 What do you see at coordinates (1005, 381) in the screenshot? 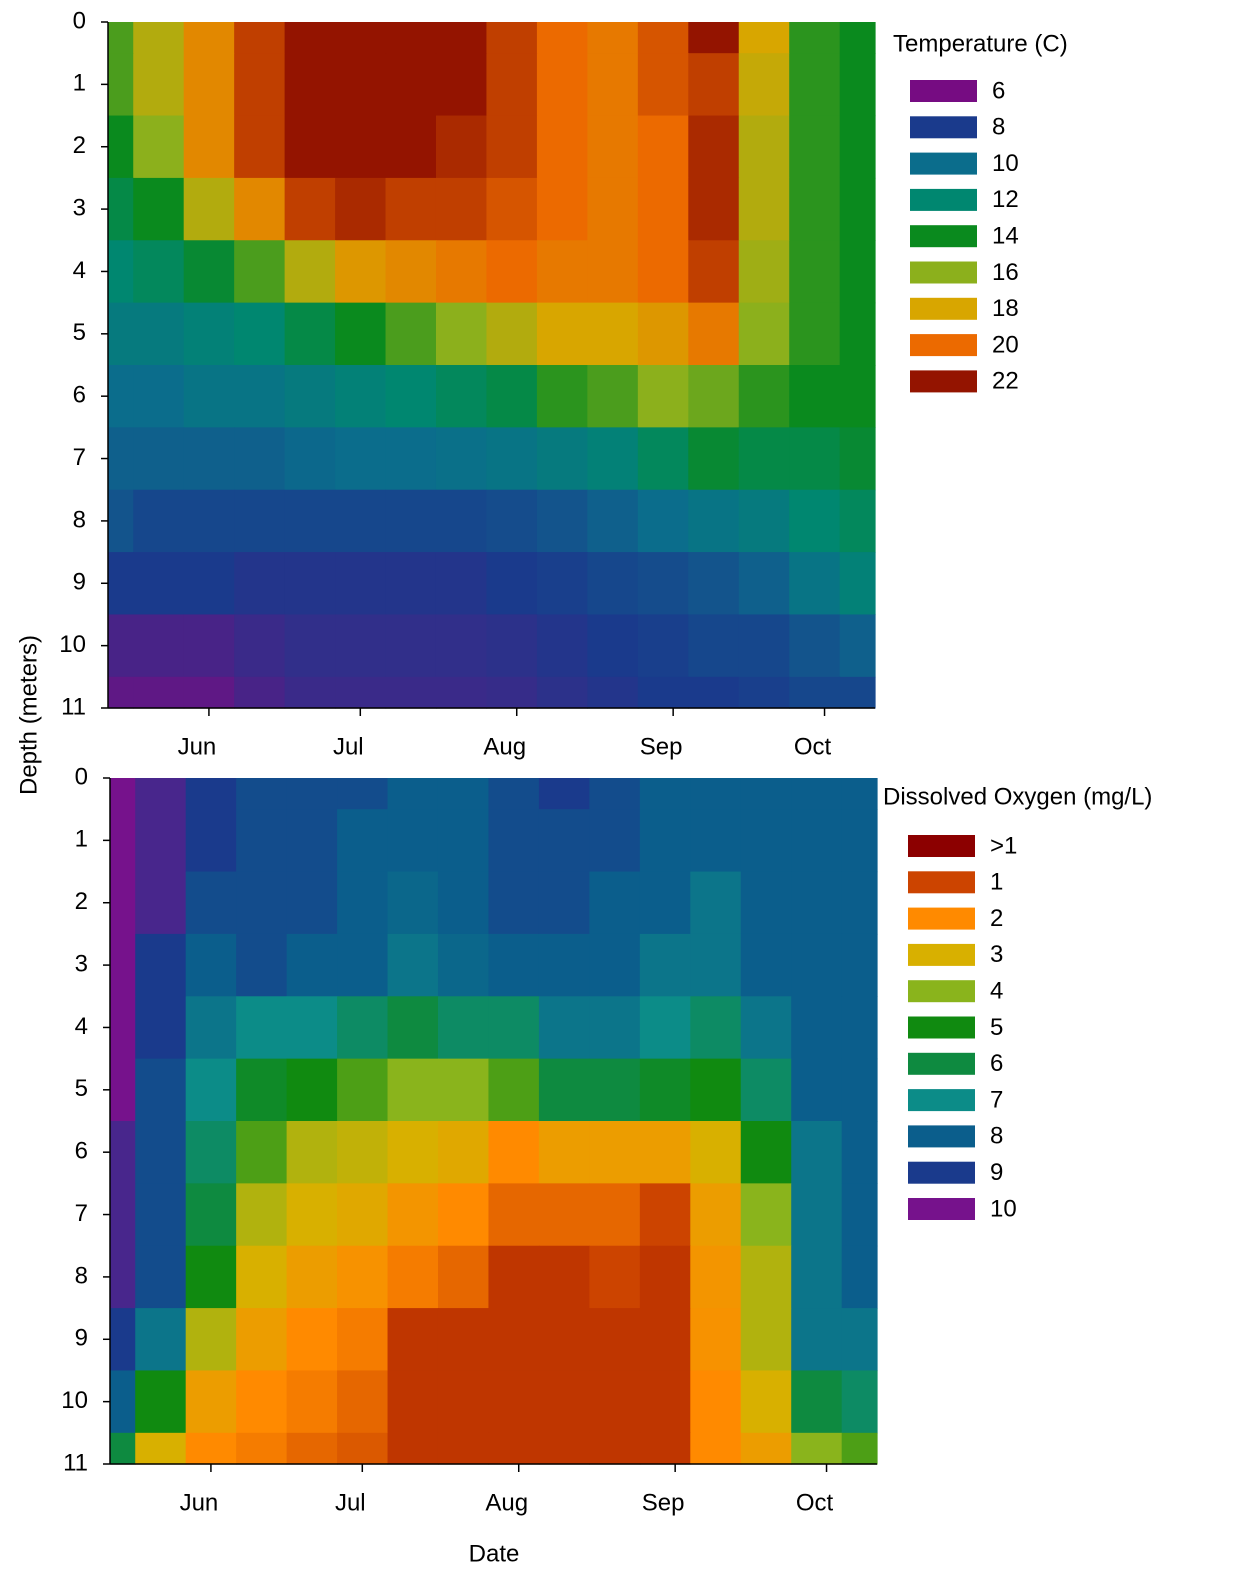
I see `legend-label: 22` at bounding box center [1005, 381].